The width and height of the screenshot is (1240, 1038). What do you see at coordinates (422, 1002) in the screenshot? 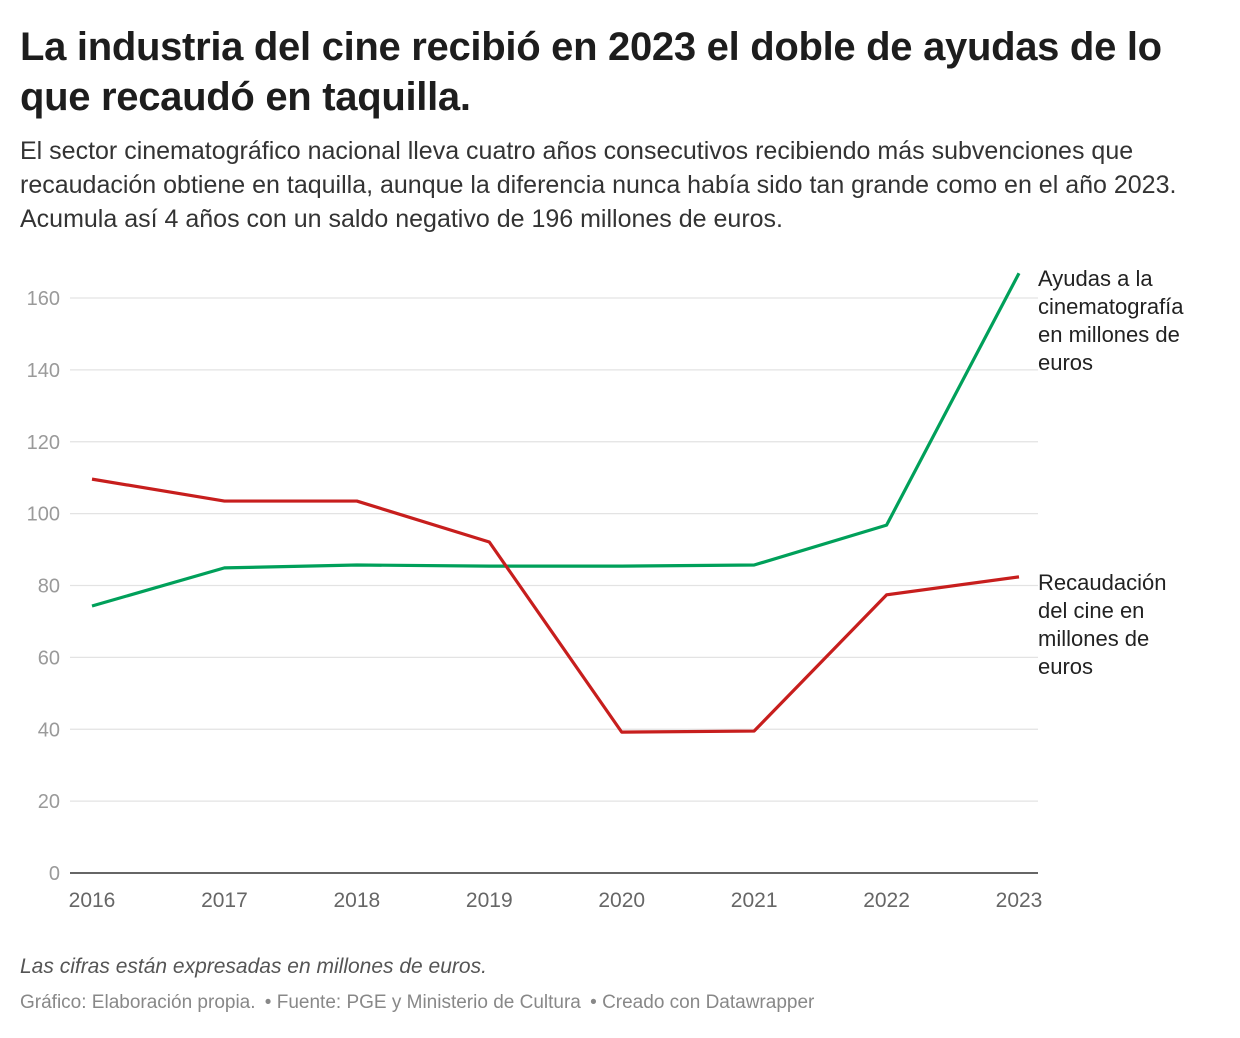
I see `source-credit: • Fuente: PGE y Ministerio de Cultura` at bounding box center [422, 1002].